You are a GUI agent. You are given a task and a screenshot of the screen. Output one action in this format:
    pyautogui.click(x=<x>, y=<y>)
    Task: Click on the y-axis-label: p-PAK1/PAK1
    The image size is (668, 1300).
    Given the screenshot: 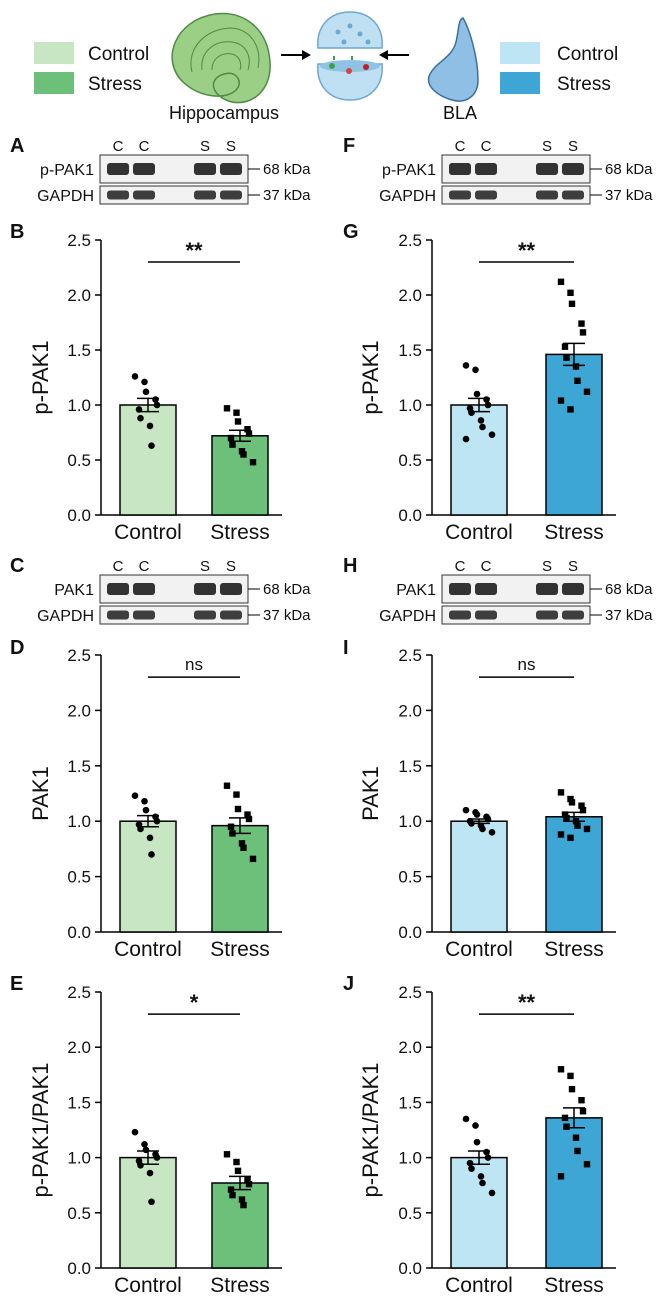 What is the action you would take?
    pyautogui.click(x=40, y=1130)
    